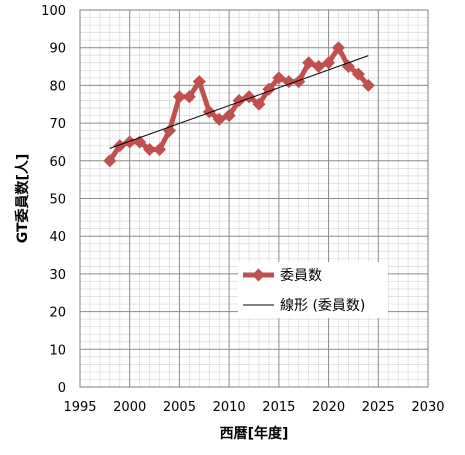 The image size is (465, 455). What do you see at coordinates (57, 162) in the screenshot?
I see `y-tick-label: 60` at bounding box center [57, 162].